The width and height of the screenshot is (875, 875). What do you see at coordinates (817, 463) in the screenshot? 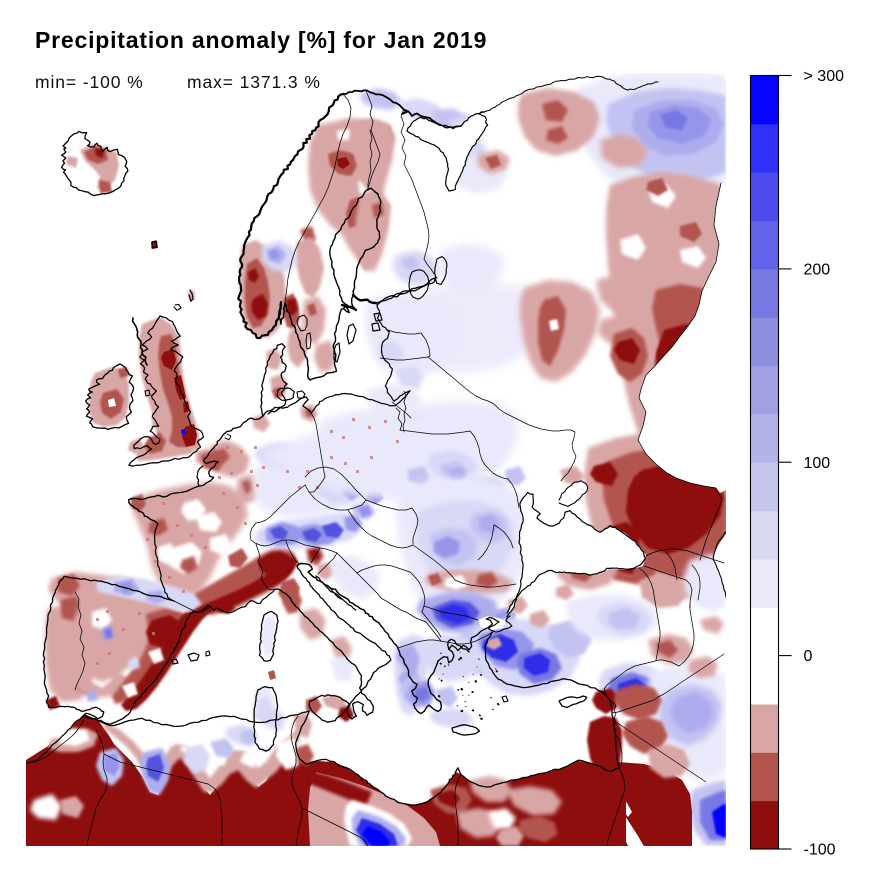
I see `svg-text: 100` at bounding box center [817, 463].